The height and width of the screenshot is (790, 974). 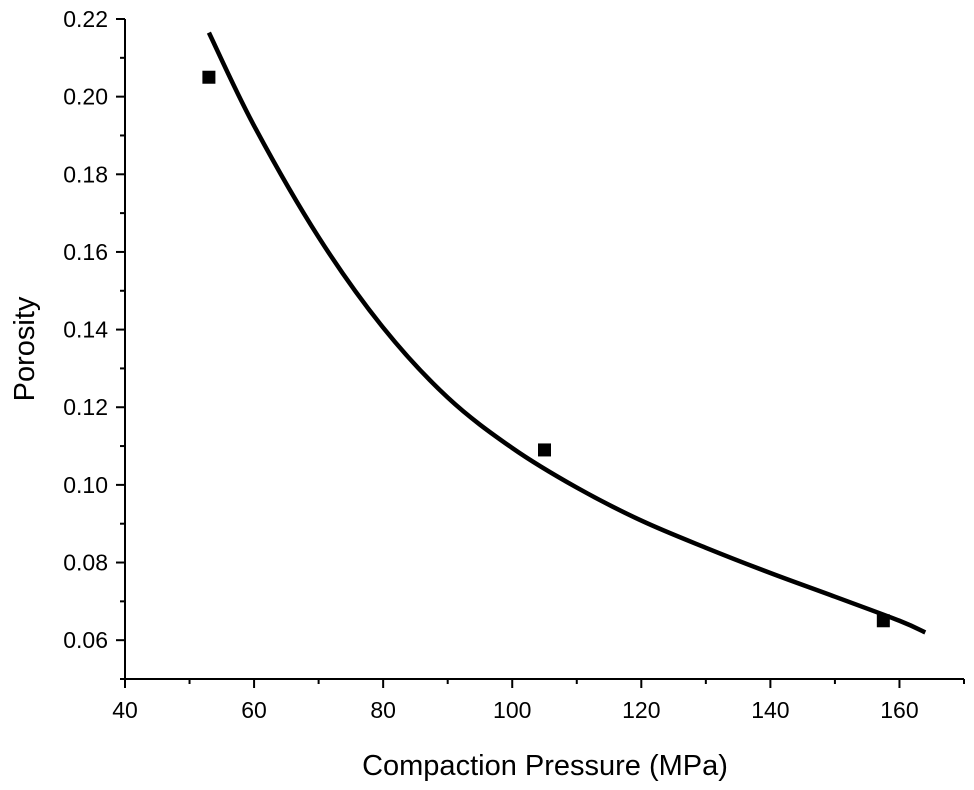 What do you see at coordinates (85, 407) in the screenshot?
I see `y-tick-label: 0.12` at bounding box center [85, 407].